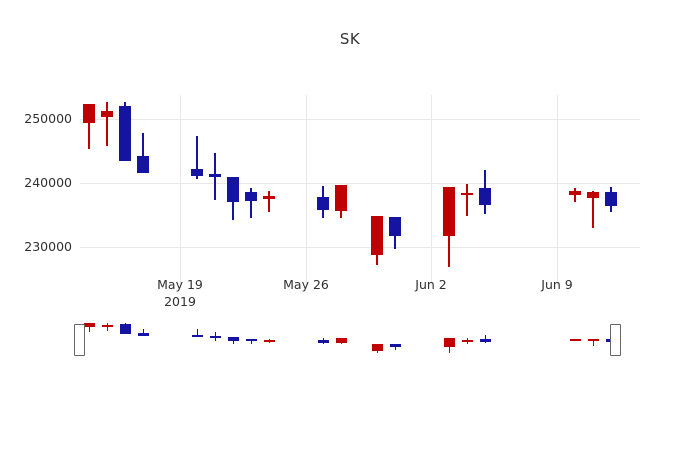 The height and width of the screenshot is (450, 700). I want to click on x-axis-tick-label: May 26, so click(306, 284).